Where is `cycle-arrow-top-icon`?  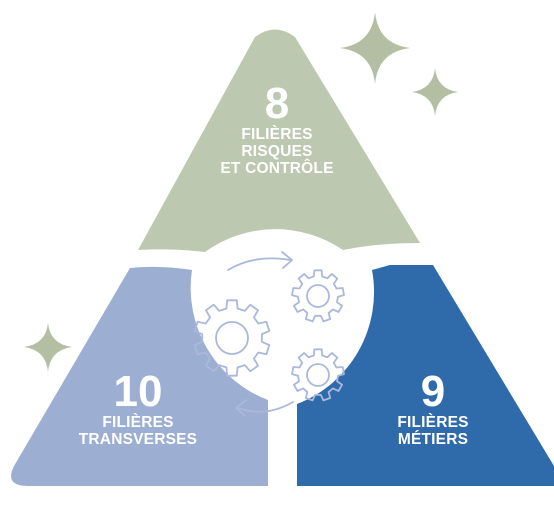
cycle-arrow-top-icon is located at coordinates (259, 264).